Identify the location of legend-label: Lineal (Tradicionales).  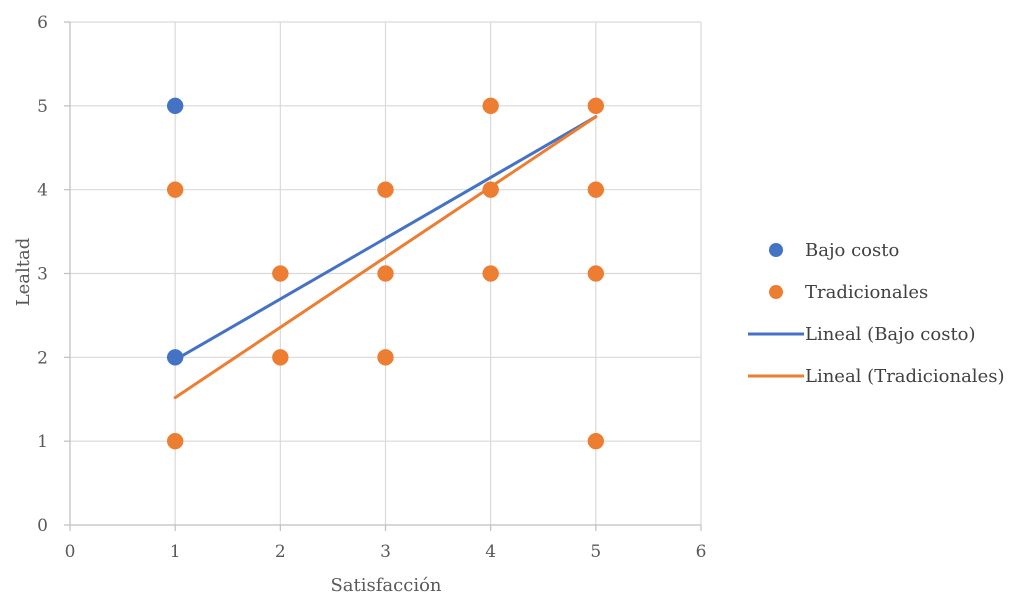
(904, 376).